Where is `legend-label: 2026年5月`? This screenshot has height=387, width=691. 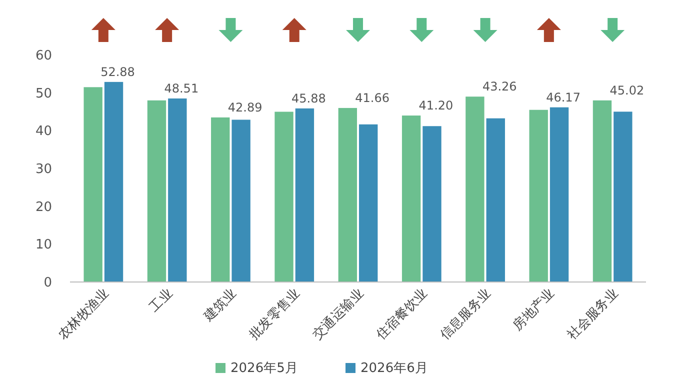 legend-label: 2026年5月 is located at coordinates (264, 368).